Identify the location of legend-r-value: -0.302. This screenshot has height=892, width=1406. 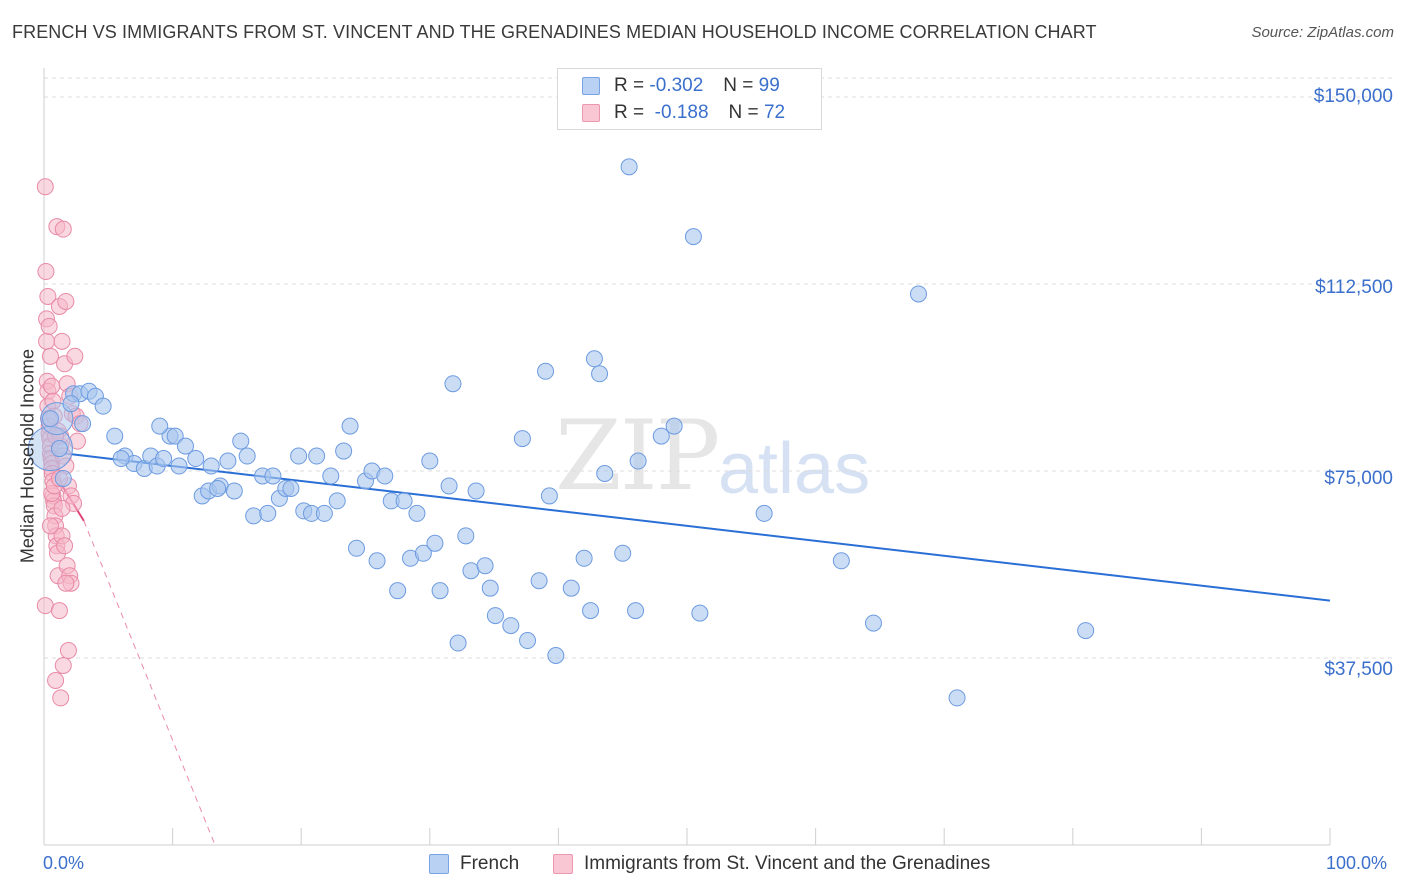
(676, 85).